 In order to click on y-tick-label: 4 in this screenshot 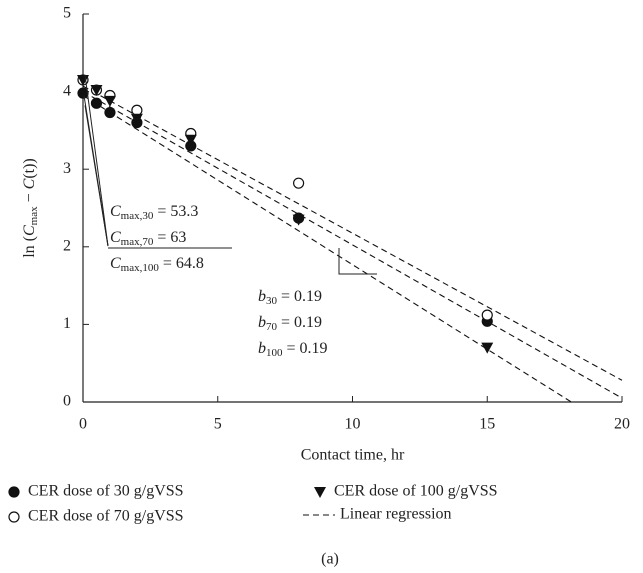, I will do `click(67, 90)`.